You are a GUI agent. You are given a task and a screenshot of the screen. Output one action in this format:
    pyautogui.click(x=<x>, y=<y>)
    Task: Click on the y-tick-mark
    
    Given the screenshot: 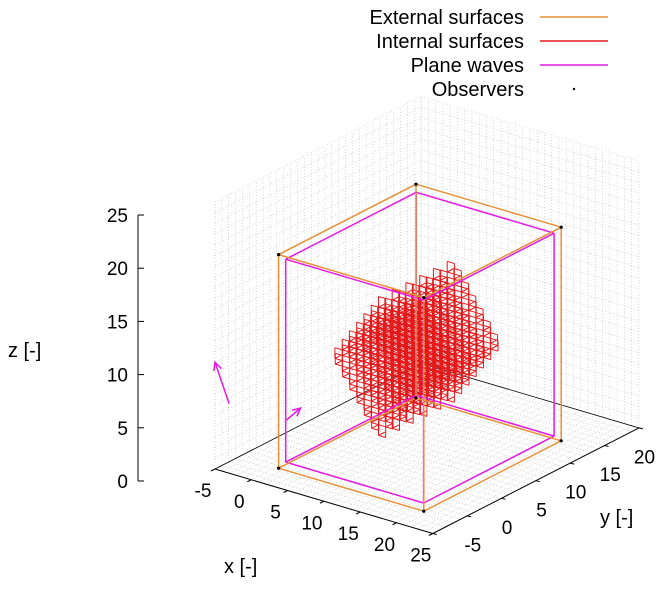 What is the action you would take?
    pyautogui.click(x=469, y=516)
    